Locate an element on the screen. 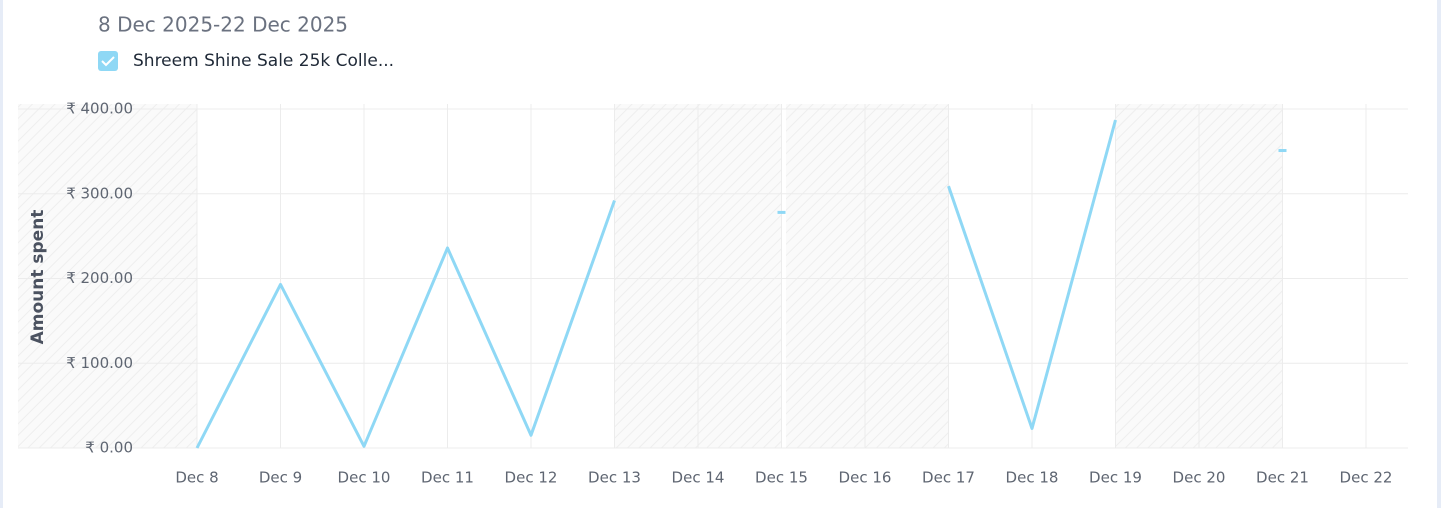 This screenshot has width=1441, height=508. y-tick-label: ₹ 200.00 is located at coordinates (99, 278).